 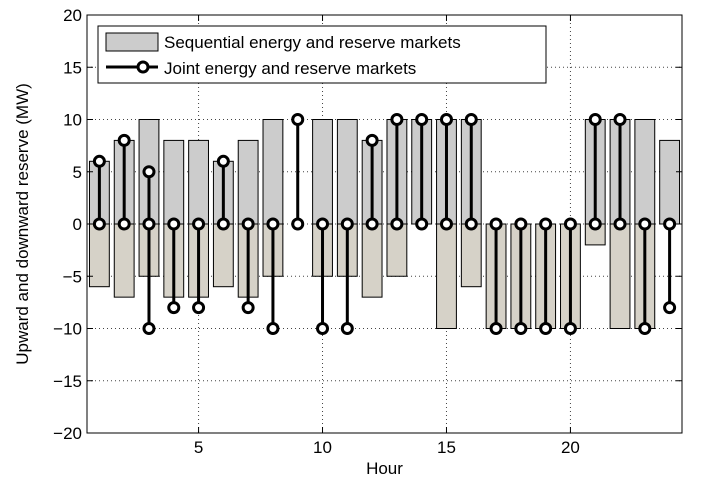 I want to click on y-tick-label: −15, so click(x=67, y=381).